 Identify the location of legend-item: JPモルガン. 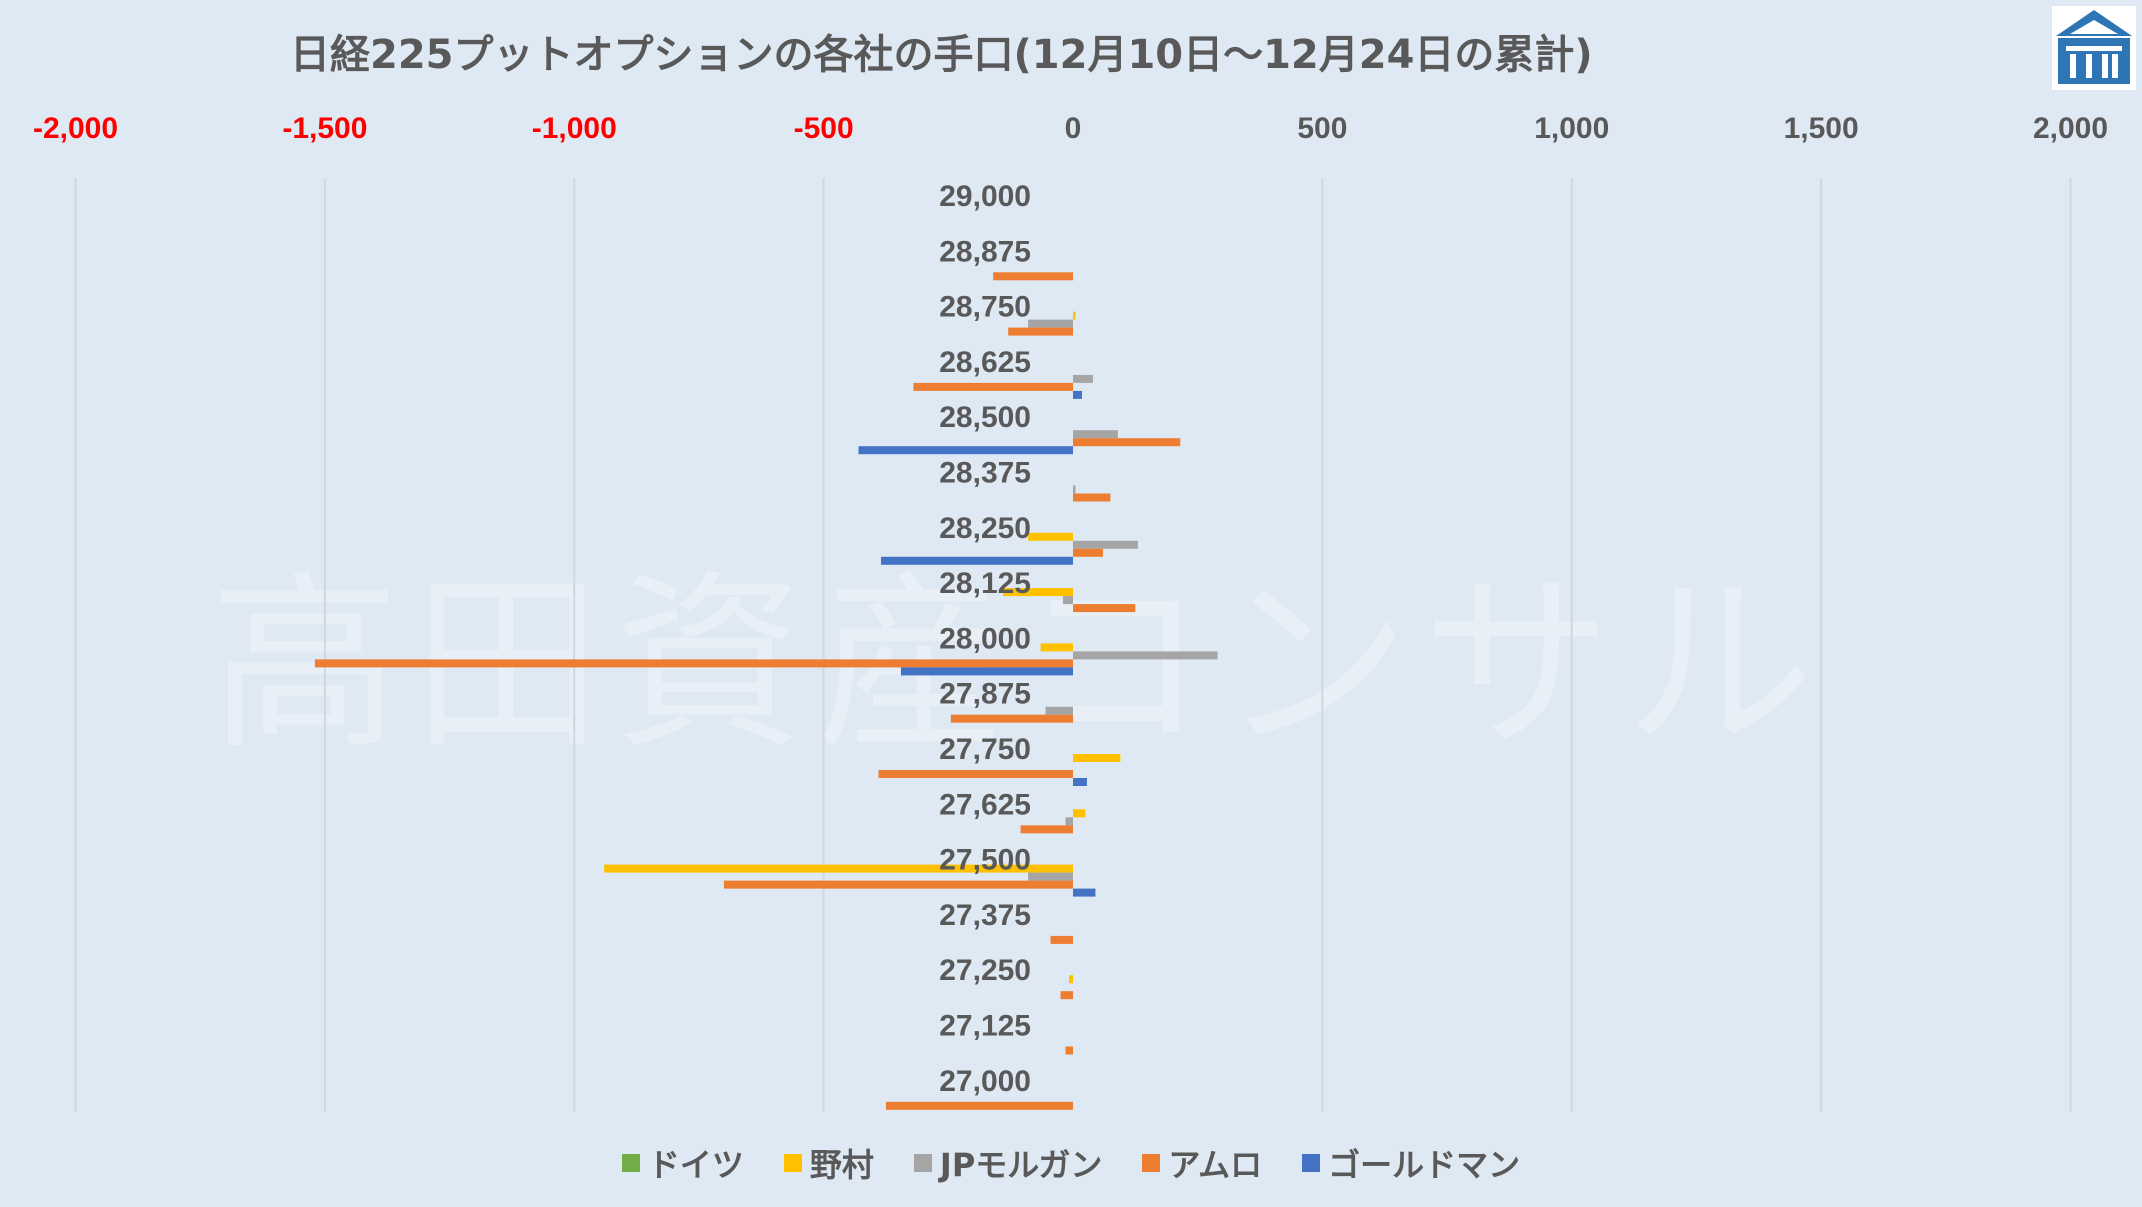
(1008, 1163).